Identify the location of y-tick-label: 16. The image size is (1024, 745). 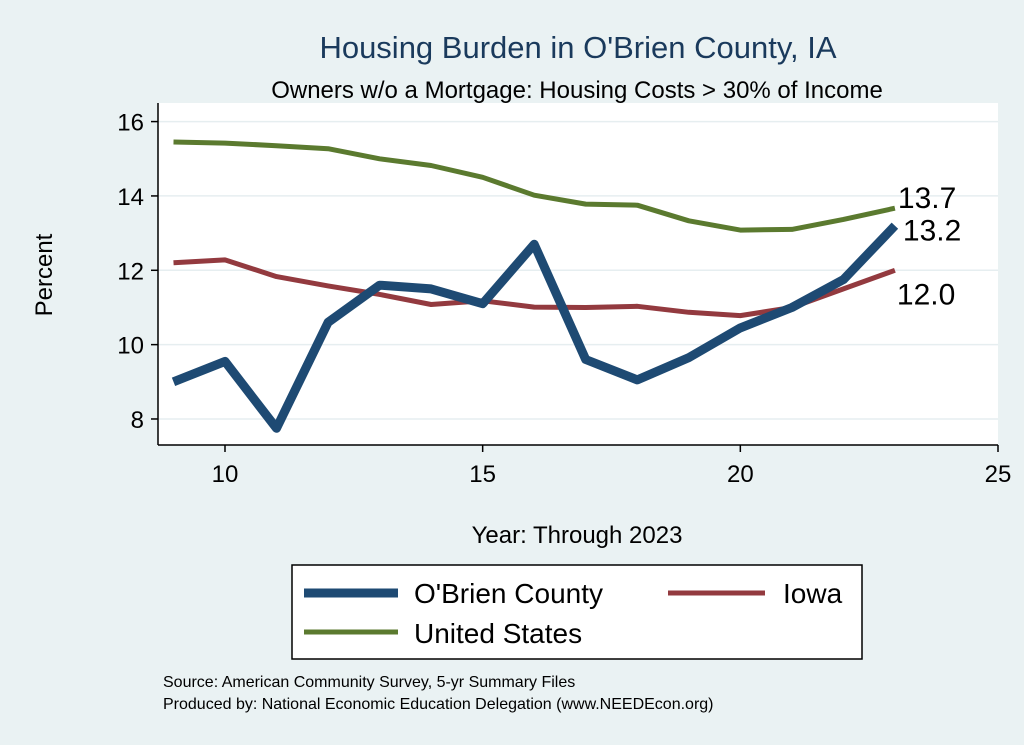
(130, 123).